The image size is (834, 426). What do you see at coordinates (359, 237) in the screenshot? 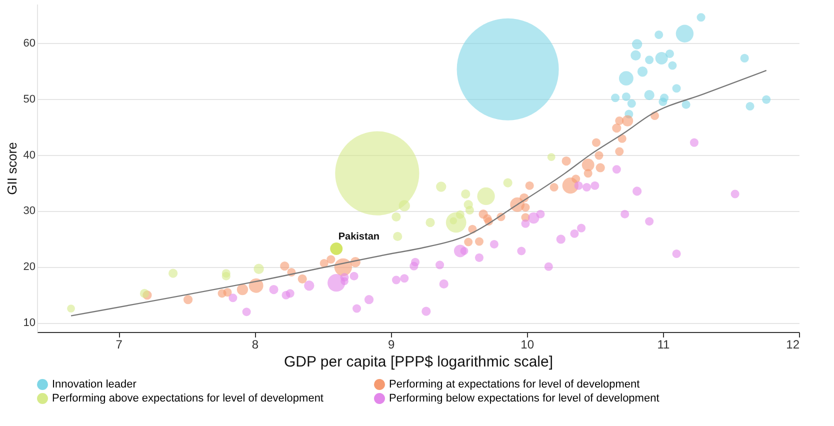
I see `annotation: Pakistan` at bounding box center [359, 237].